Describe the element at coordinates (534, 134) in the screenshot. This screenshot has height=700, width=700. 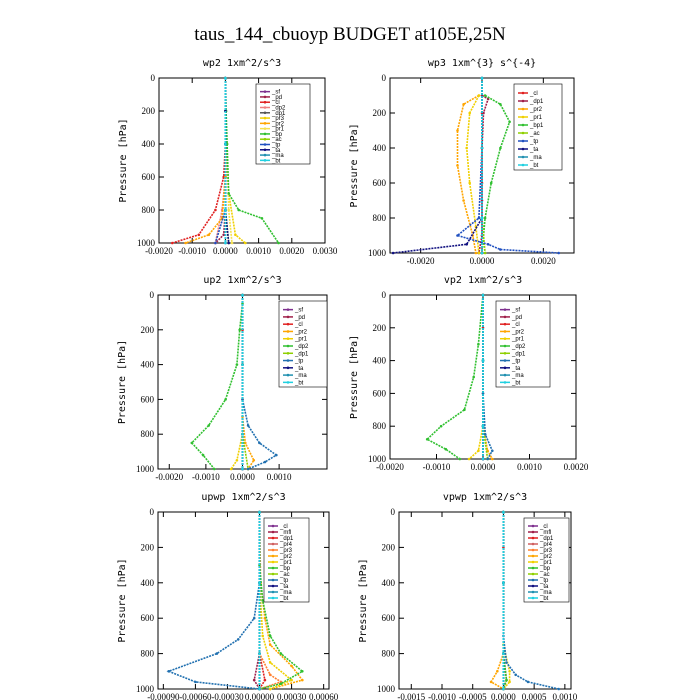
I see `legend-label: _ac` at that location.